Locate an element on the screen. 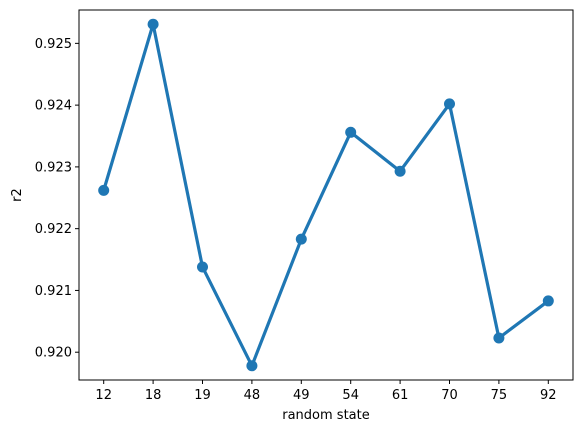  y-tick-label: 0.923 is located at coordinates (53, 167).